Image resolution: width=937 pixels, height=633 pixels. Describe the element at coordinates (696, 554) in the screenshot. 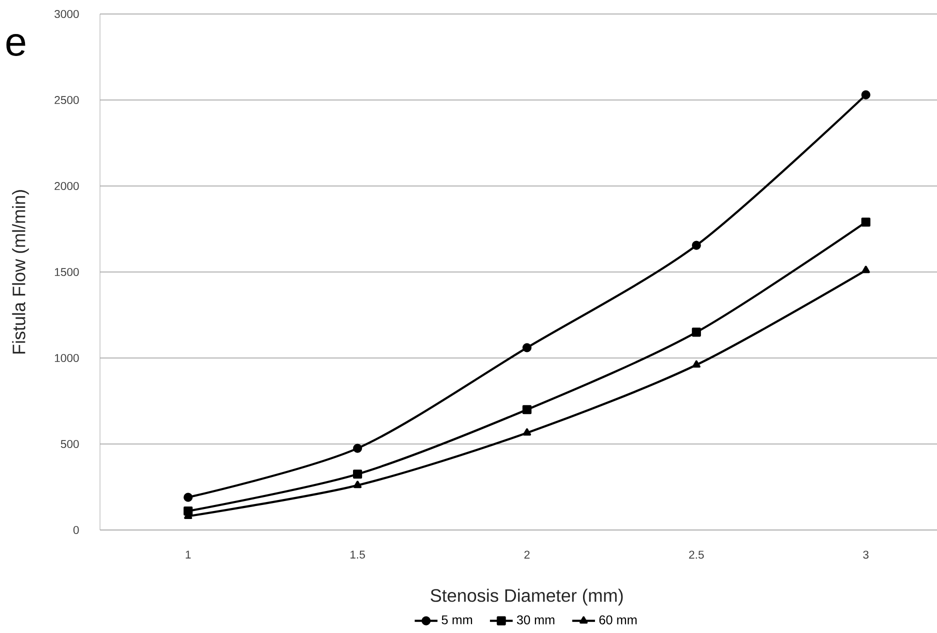

I see `x-tick-label: 2.5` at that location.